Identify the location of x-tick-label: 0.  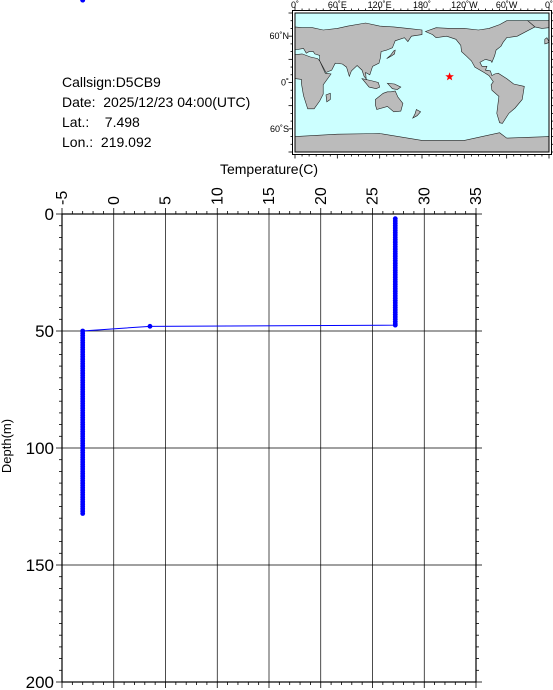
(114, 200).